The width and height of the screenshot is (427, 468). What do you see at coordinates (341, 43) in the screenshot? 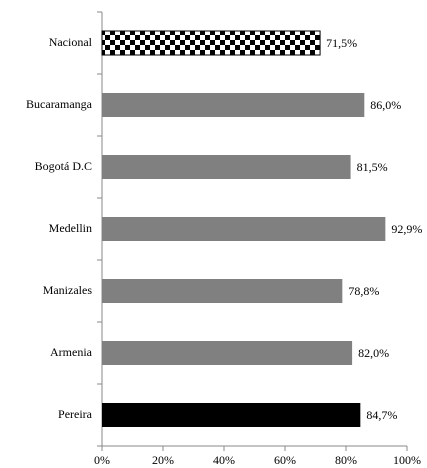
I see `value-label: 71,5%` at bounding box center [341, 43].